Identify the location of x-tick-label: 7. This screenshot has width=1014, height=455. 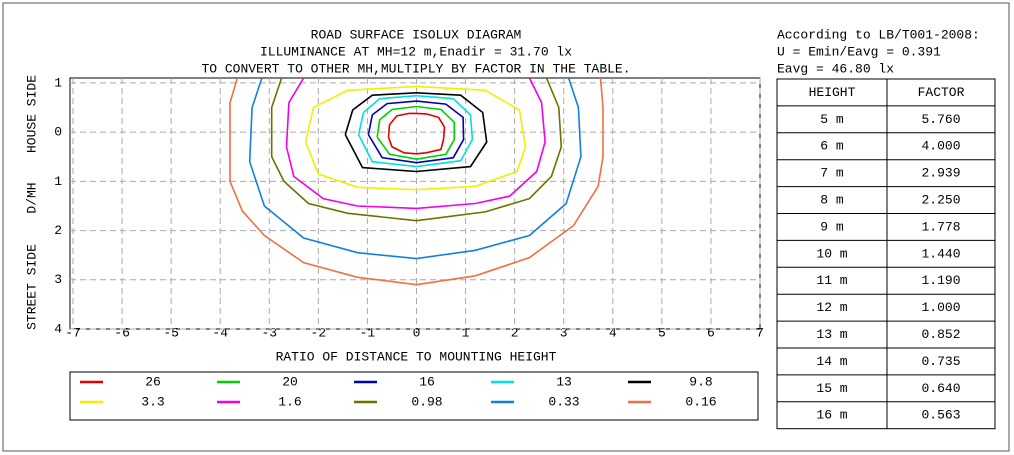
(760, 332).